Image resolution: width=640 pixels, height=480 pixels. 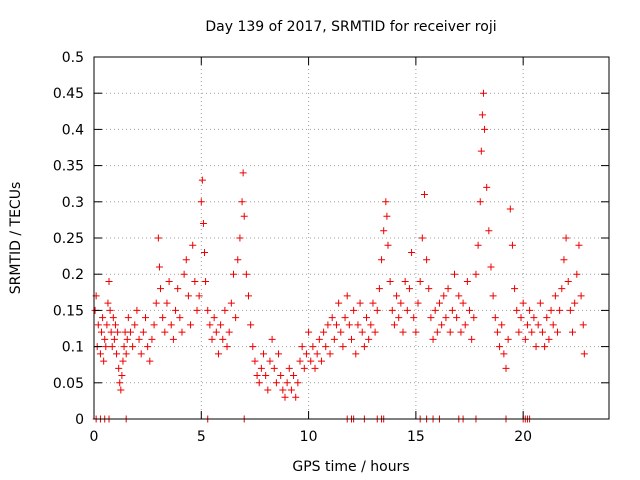 What do you see at coordinates (68, 239) in the screenshot?
I see `y-tick-label: 0.25` at bounding box center [68, 239].